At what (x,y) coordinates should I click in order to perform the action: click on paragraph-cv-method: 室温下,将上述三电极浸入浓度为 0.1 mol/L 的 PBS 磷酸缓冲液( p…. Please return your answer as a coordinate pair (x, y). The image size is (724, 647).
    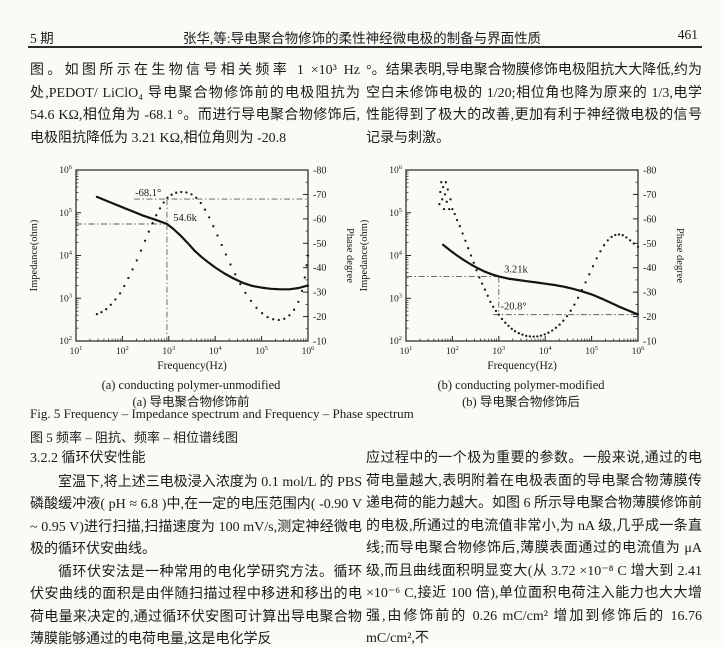
    Looking at the image, I should click on (196, 516).